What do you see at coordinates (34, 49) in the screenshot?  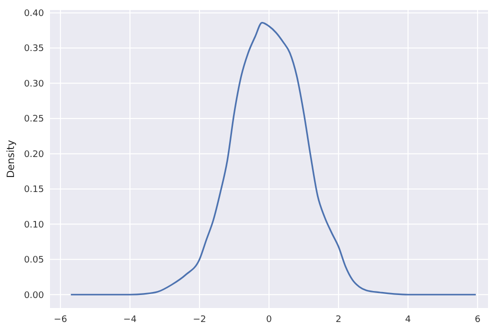 I see `y-tick-label: 0.35` at bounding box center [34, 49].